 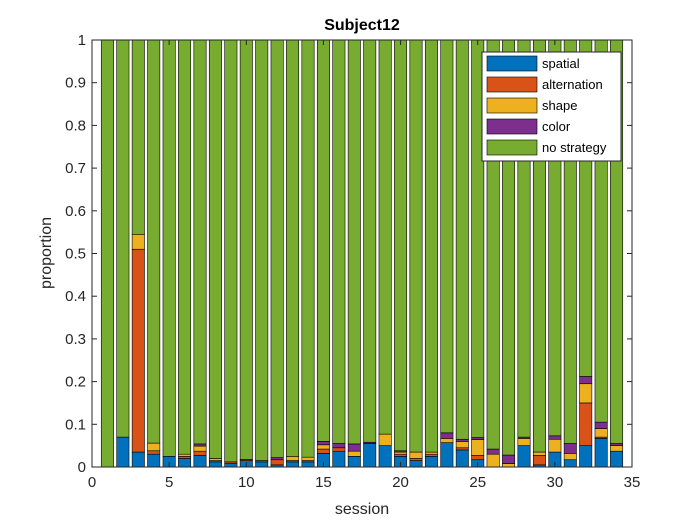 What do you see at coordinates (512, 126) in the screenshot?
I see `legend-swatch-color` at bounding box center [512, 126].